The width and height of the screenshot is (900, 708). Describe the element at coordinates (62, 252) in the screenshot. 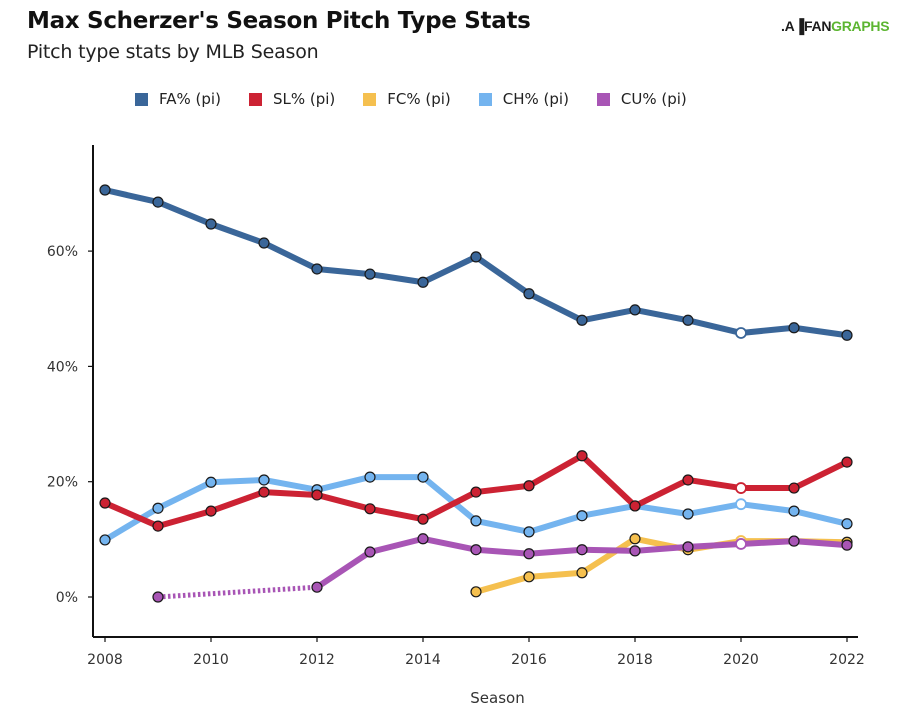

I see `y-tick-label: 60%` at that location.